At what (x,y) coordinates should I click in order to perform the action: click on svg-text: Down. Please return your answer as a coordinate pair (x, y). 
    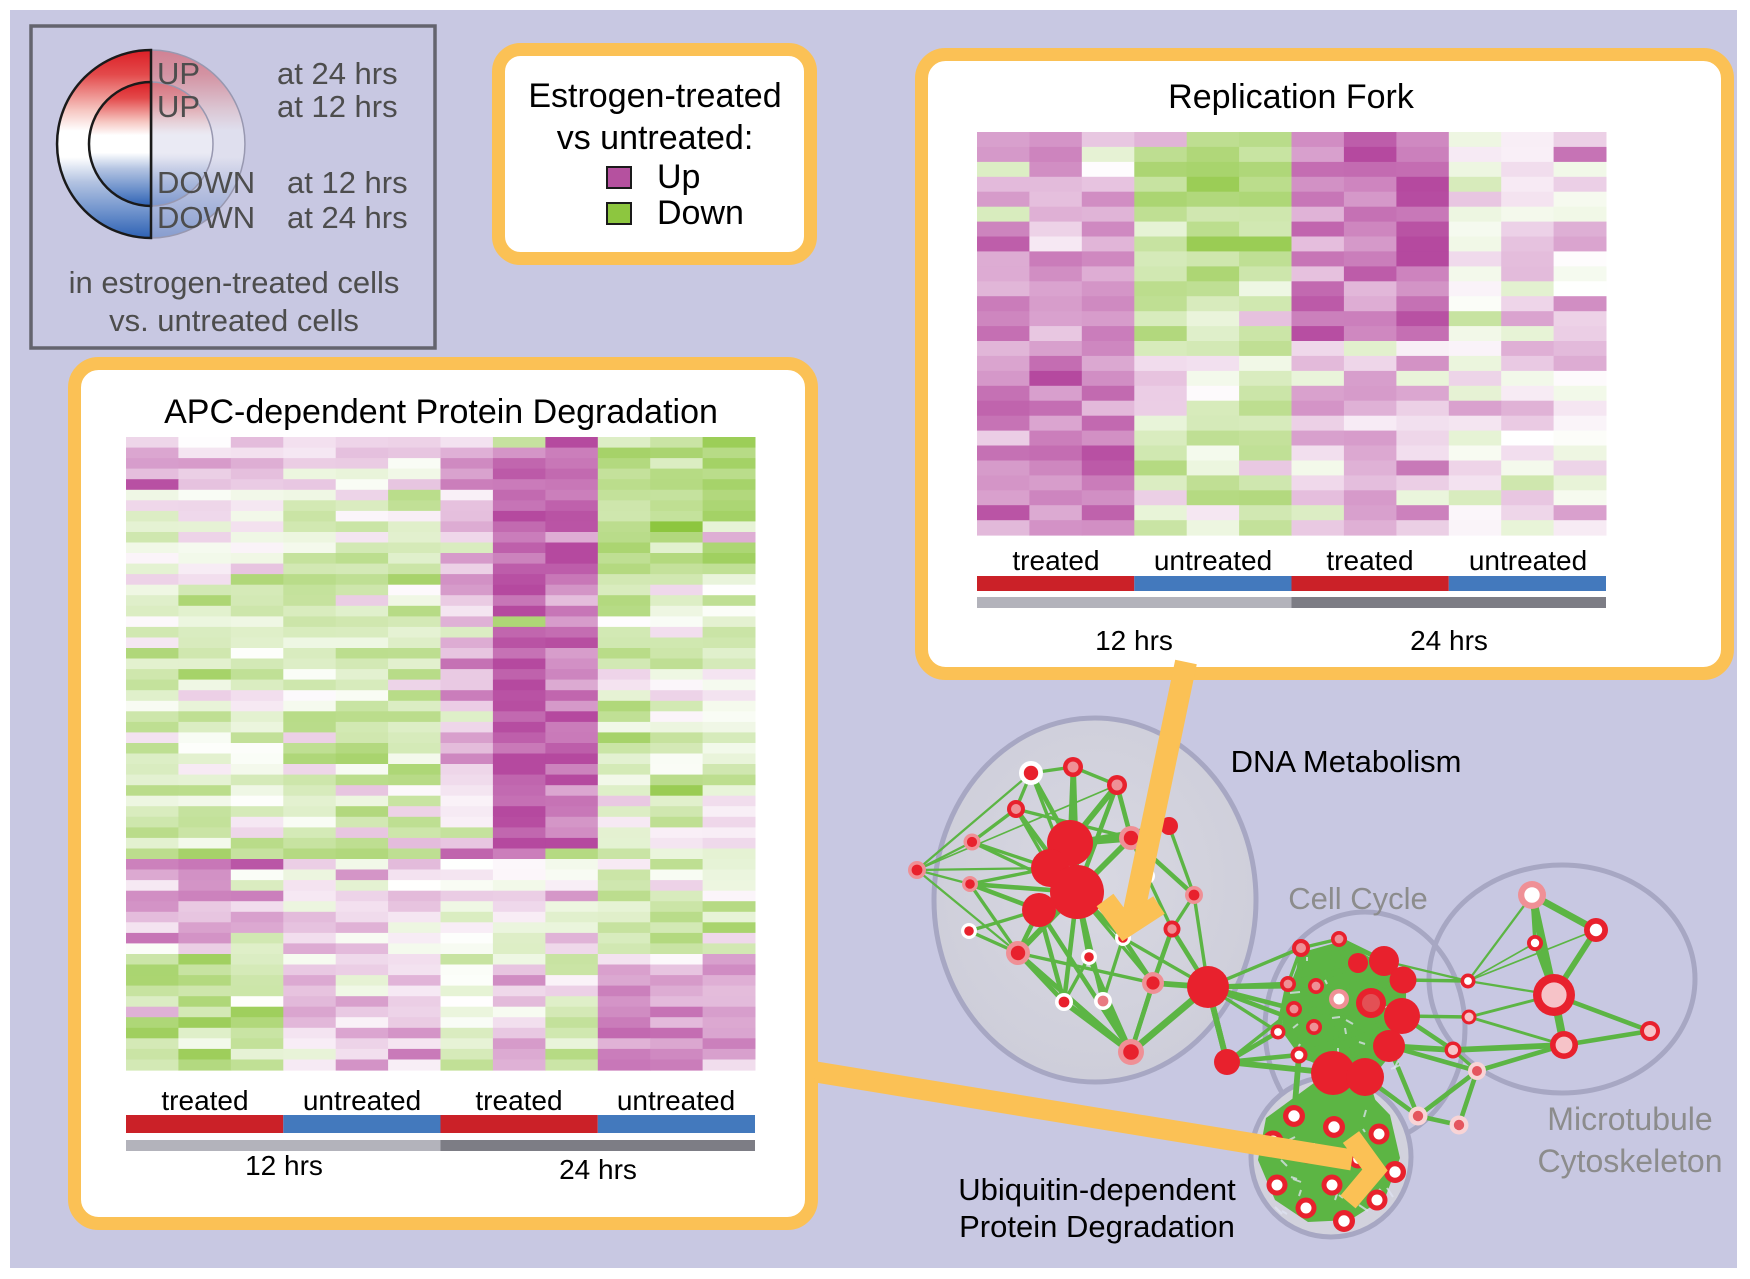
    Looking at the image, I should click on (700, 213).